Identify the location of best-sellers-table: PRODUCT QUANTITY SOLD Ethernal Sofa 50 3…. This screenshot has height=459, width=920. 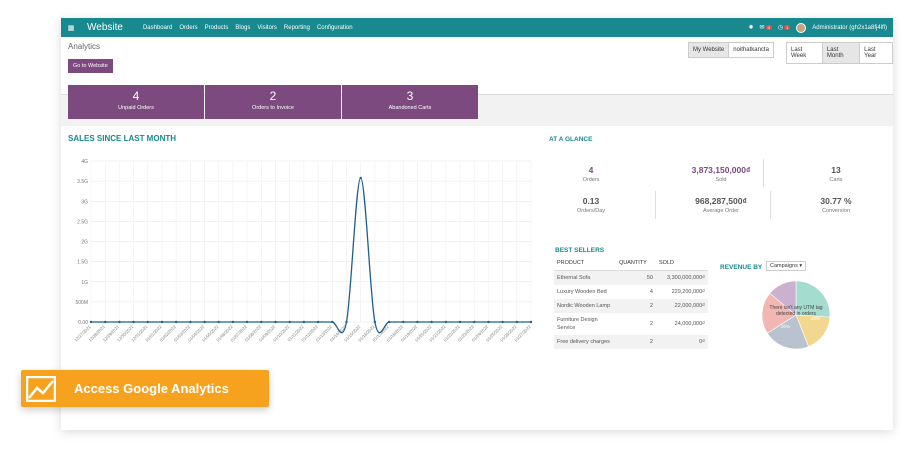
(631, 302).